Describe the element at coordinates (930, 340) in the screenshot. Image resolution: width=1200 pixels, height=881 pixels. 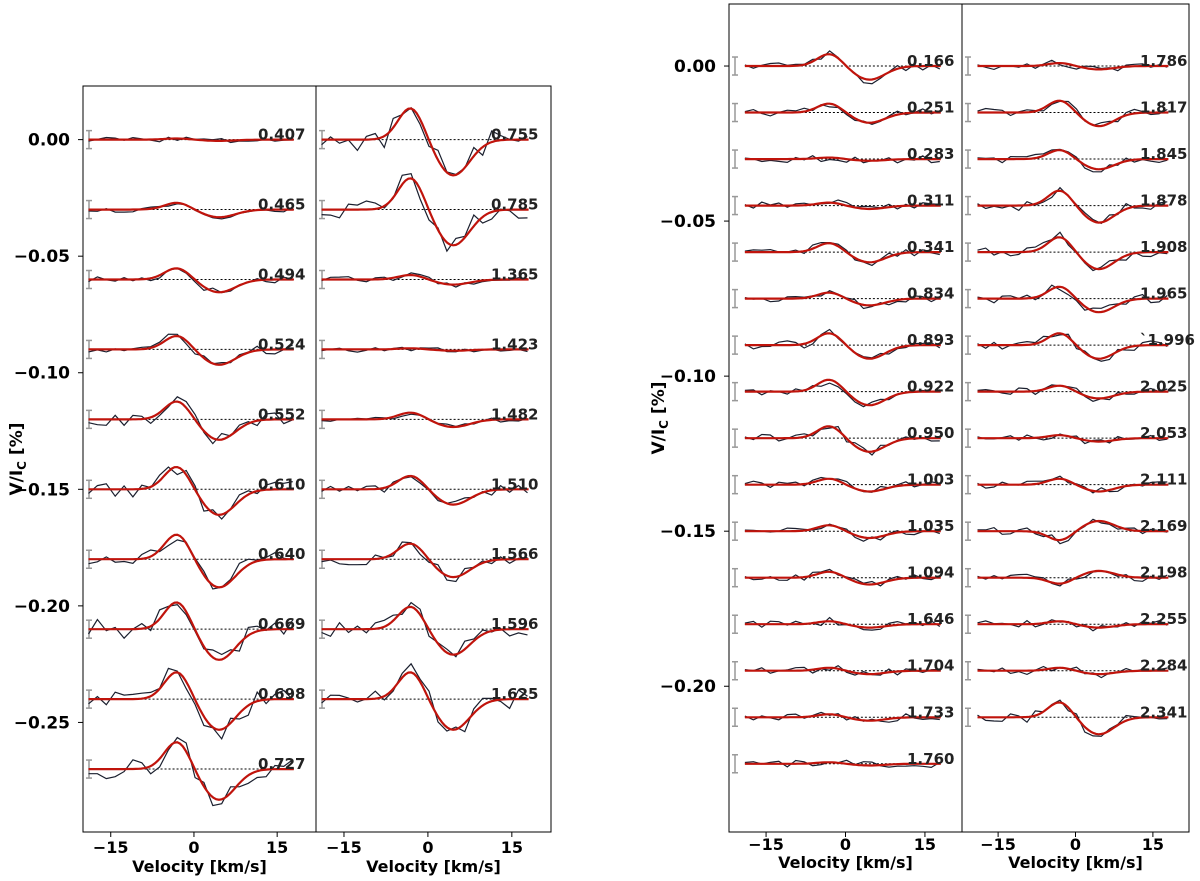
I see `phase-label: 0.893` at that location.